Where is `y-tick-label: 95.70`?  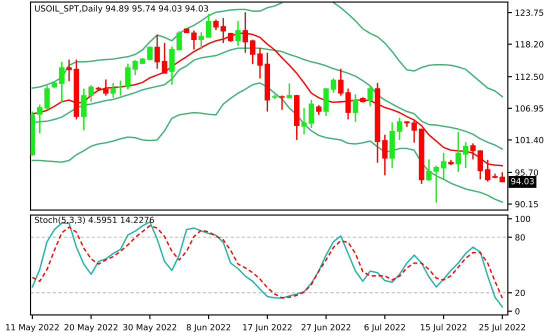
y-tick-label: 95.70 is located at coordinates (526, 172).